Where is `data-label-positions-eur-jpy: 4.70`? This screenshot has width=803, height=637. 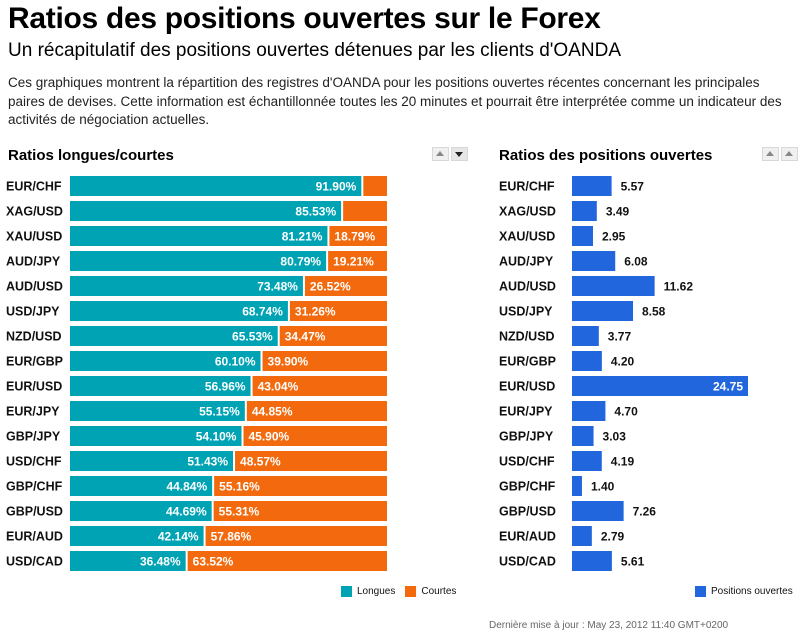
data-label-positions-eur-jpy: 4.70 is located at coordinates (626, 412).